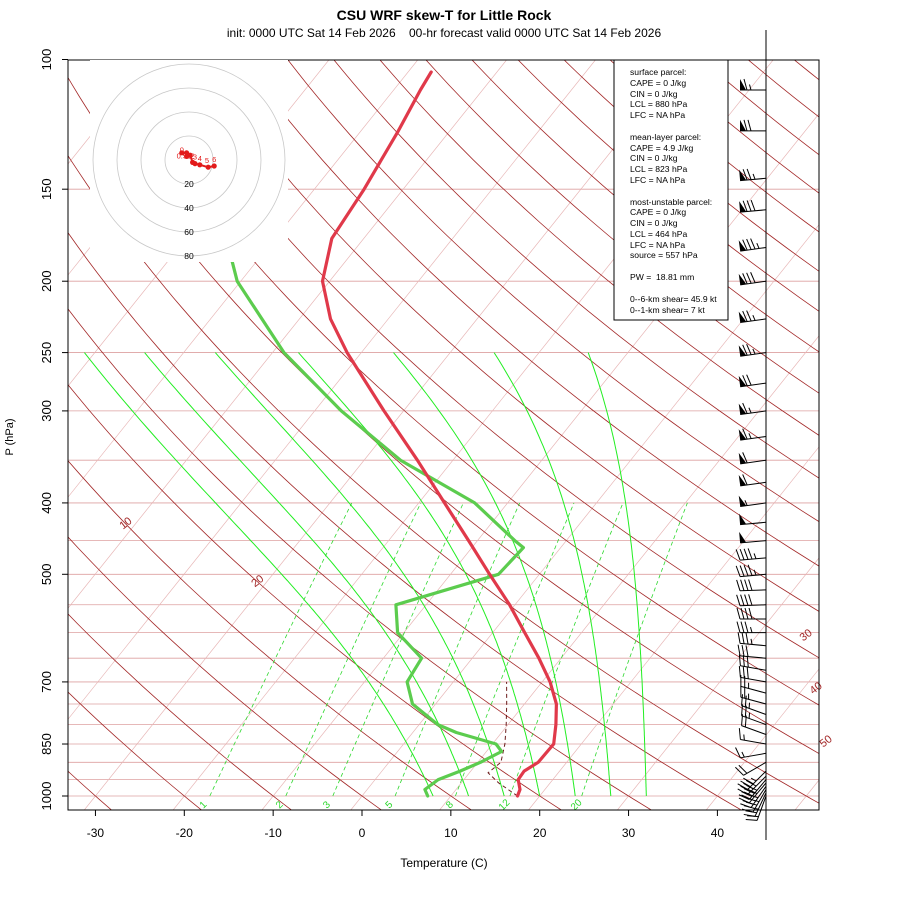 Image resolution: width=900 pixels, height=905 pixels. I want to click on hodograph-ring-label: 60, so click(189, 232).